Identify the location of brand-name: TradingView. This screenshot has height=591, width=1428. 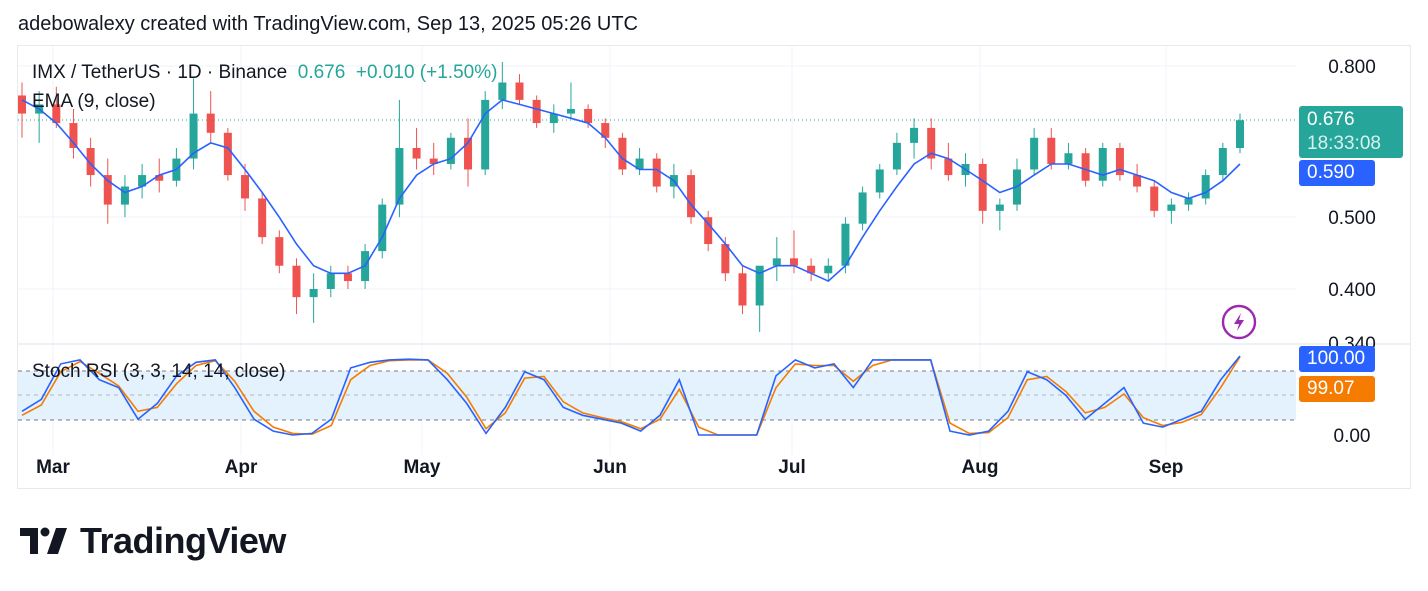
(183, 540).